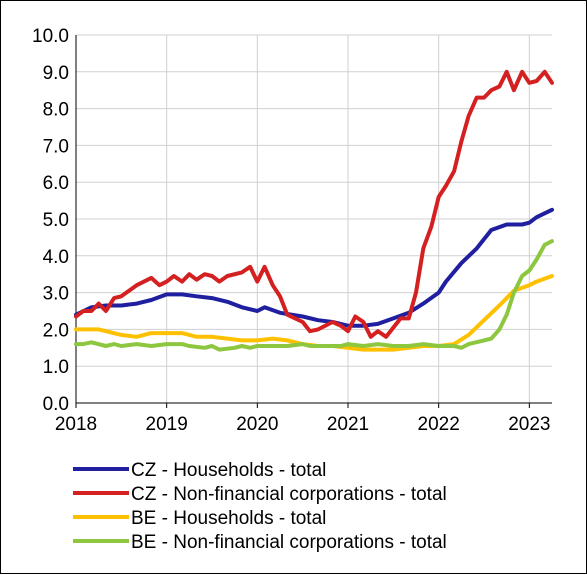 This screenshot has height=575, width=587. What do you see at coordinates (56, 330) in the screenshot?
I see `y-tick-label: 2.0` at bounding box center [56, 330].